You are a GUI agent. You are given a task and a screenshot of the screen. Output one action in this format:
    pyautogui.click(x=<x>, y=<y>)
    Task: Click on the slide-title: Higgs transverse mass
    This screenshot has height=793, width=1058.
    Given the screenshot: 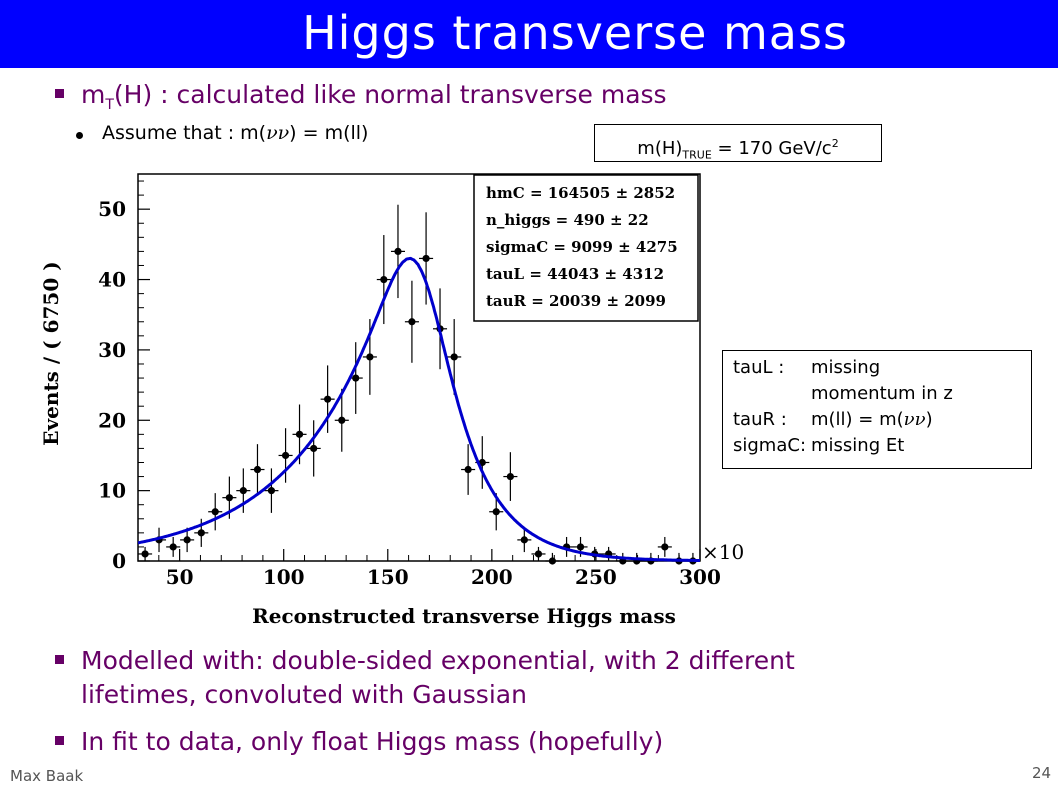 What is the action you would take?
    pyautogui.click(x=575, y=33)
    